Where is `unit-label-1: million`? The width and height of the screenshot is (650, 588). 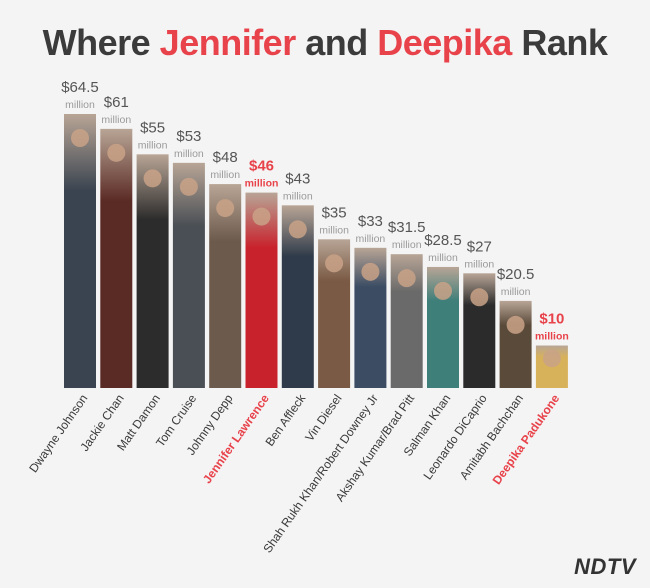
unit-label-1: million is located at coordinates (116, 120).